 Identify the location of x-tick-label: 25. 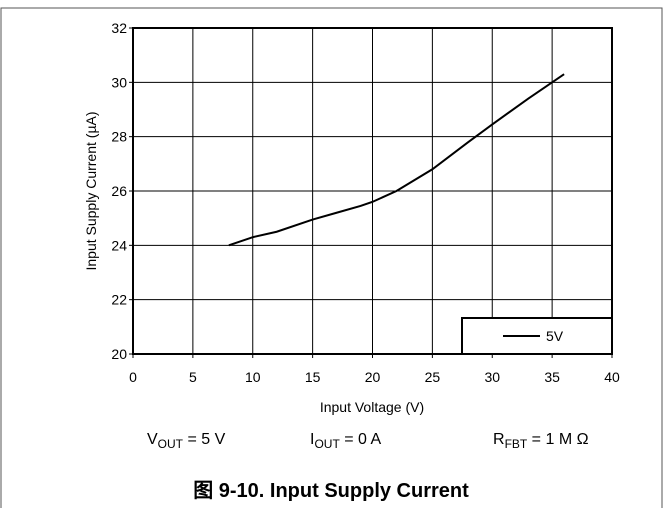
(433, 377).